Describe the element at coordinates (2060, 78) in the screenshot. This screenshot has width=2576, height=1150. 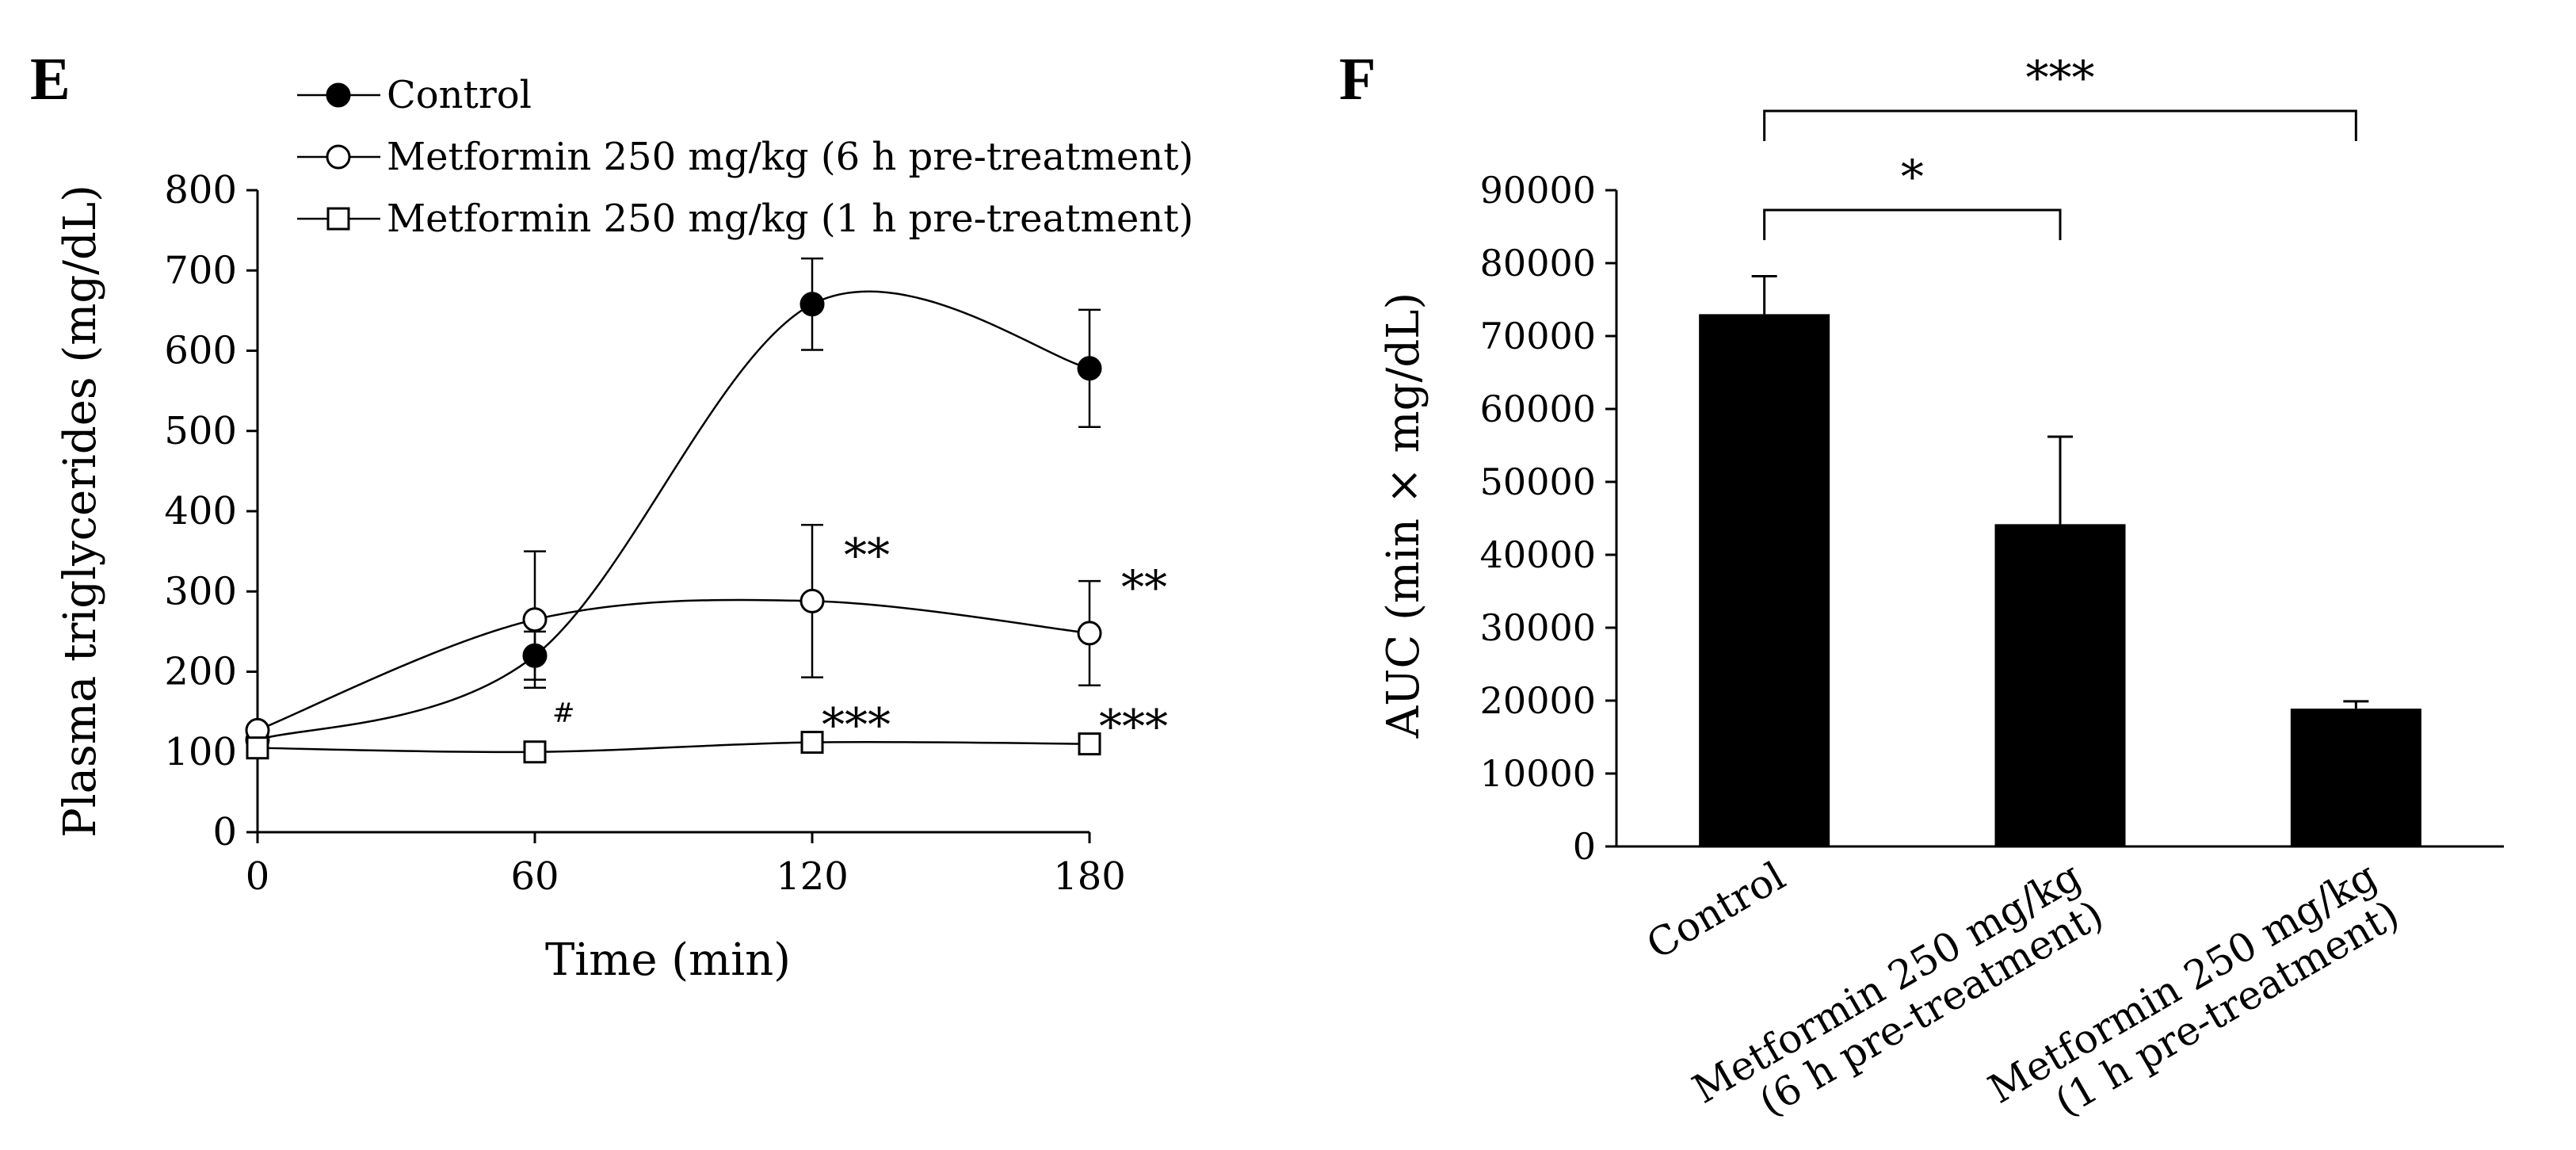
I see `comparison-label: ***` at that location.